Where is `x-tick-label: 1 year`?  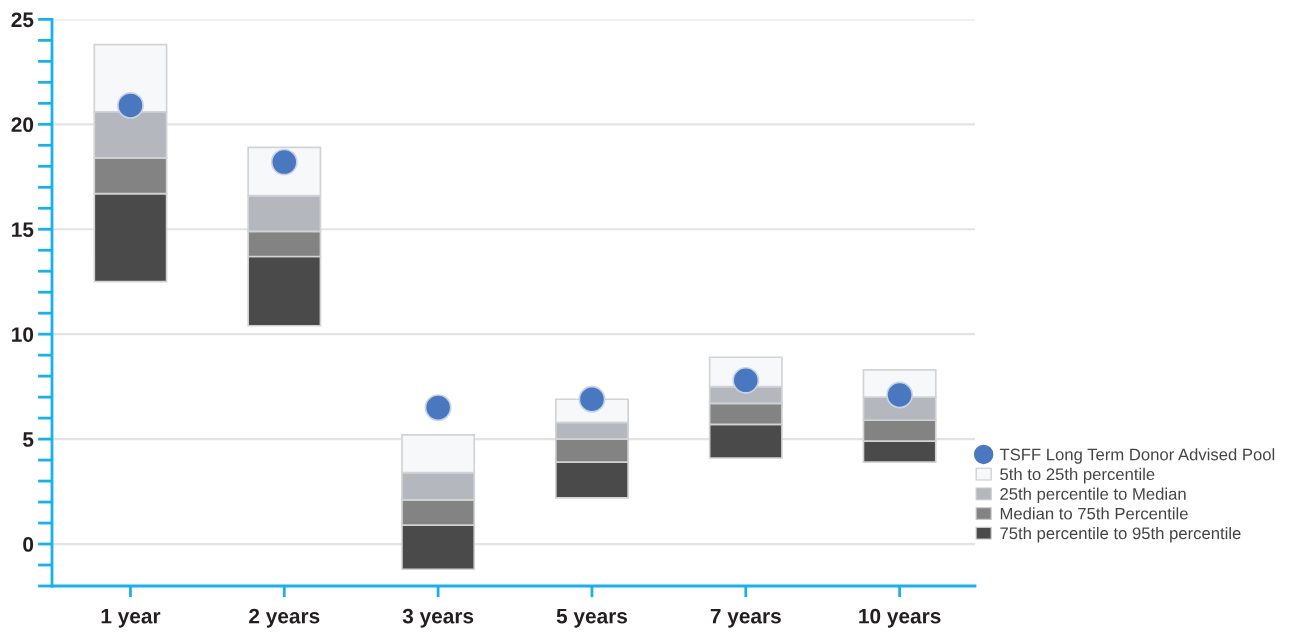 x-tick-label: 1 year is located at coordinates (131, 618).